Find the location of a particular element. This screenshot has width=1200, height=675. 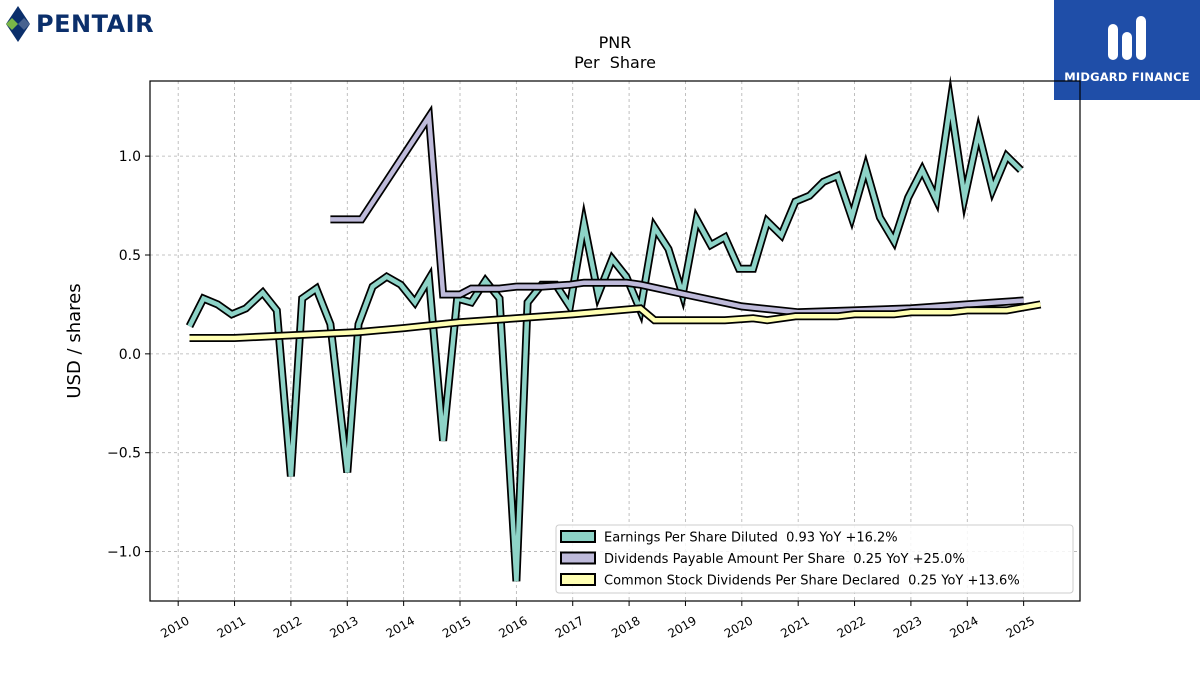

midgard-logo-text: MIDGARD FINANCE is located at coordinates (1127, 77).